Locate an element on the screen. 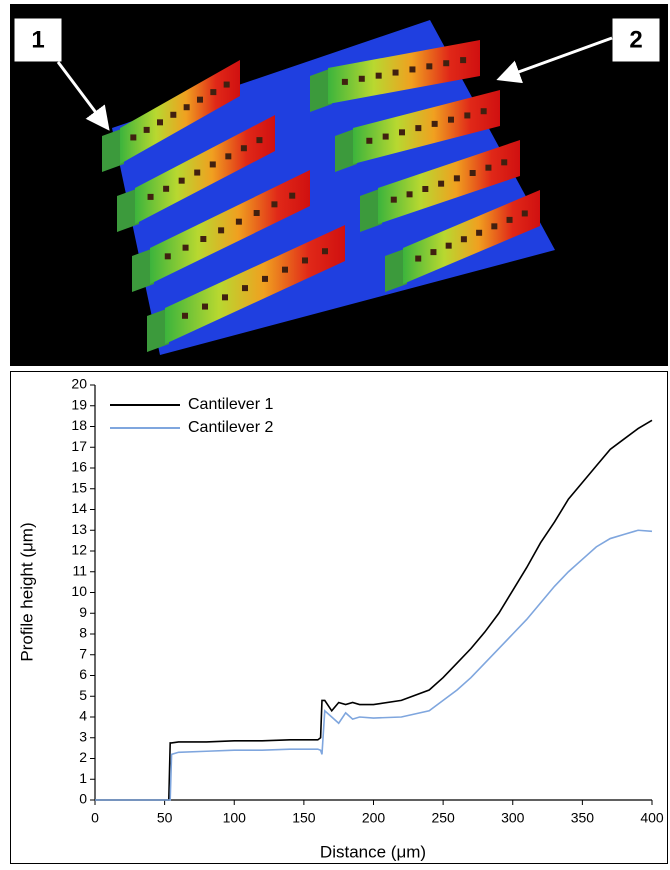 Image resolution: width=670 pixels, height=870 pixels. y-tick-label: 0 is located at coordinates (83, 799).